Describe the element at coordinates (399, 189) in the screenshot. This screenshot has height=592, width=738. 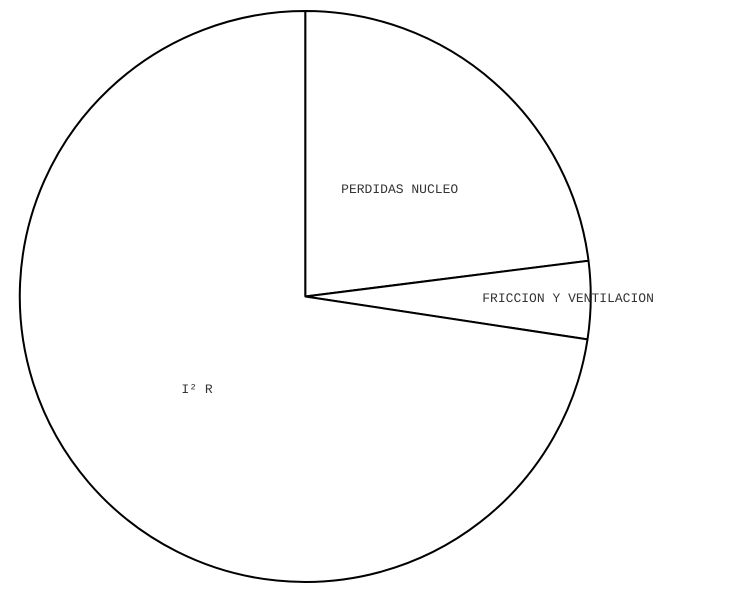
I see `slice-label: PERDIDAS NUCLEO` at that location.